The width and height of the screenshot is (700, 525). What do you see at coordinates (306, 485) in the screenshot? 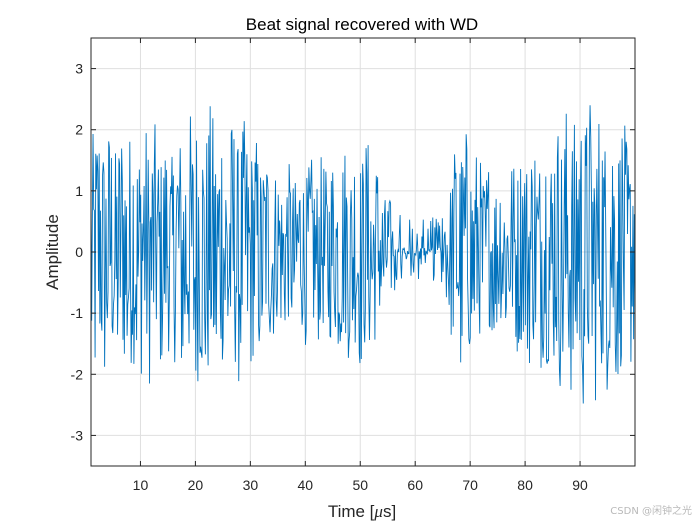
I see `x-tick-label: 40` at bounding box center [306, 485].